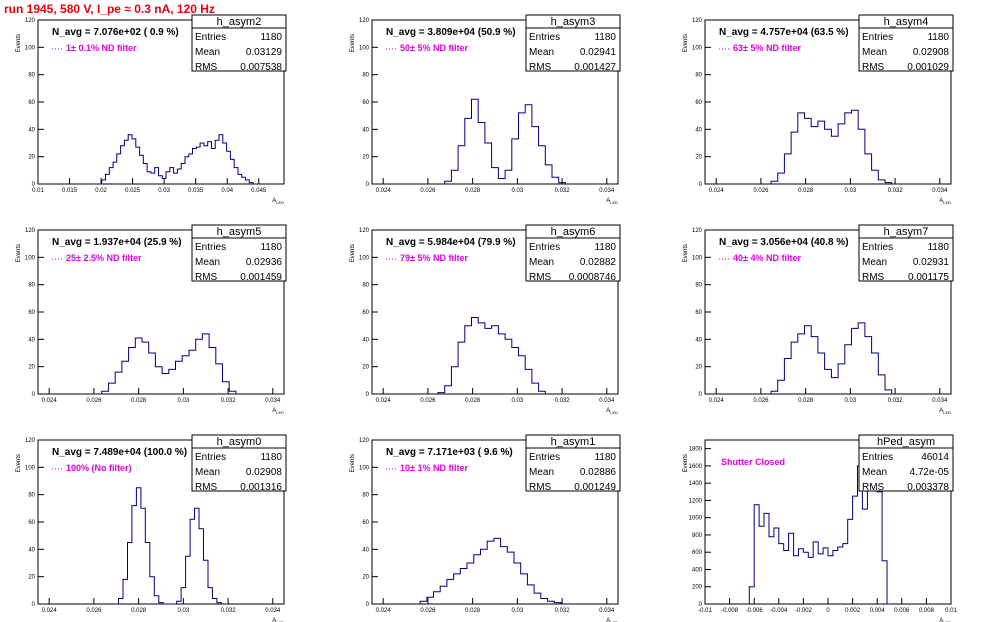 Image resolution: width=996 pixels, height=622 pixels. I want to click on stats-value: 0.03129, so click(264, 52).